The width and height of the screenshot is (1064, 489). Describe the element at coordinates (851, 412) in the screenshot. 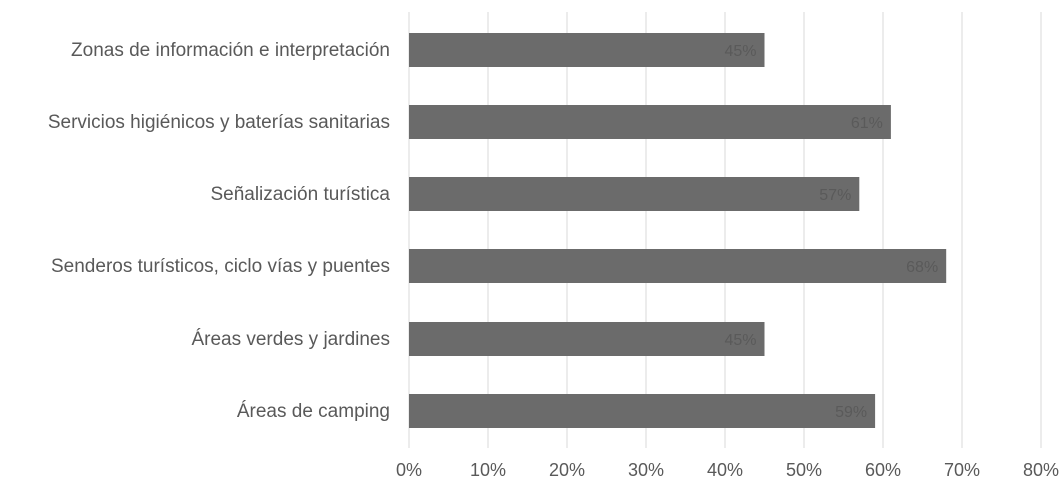

I see `data-label: 59%` at that location.